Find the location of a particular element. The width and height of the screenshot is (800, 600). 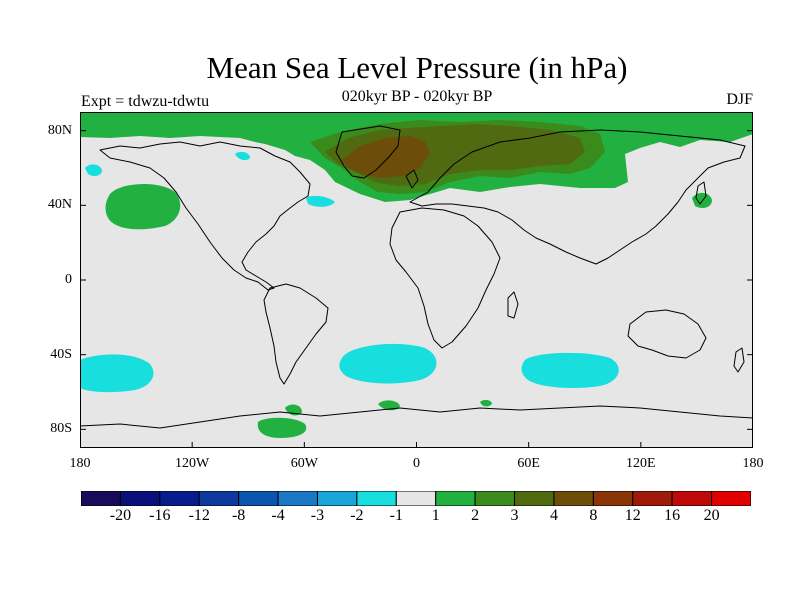

map-title: Mean Sea Level Pressure (in hPa) is located at coordinates (417, 67).